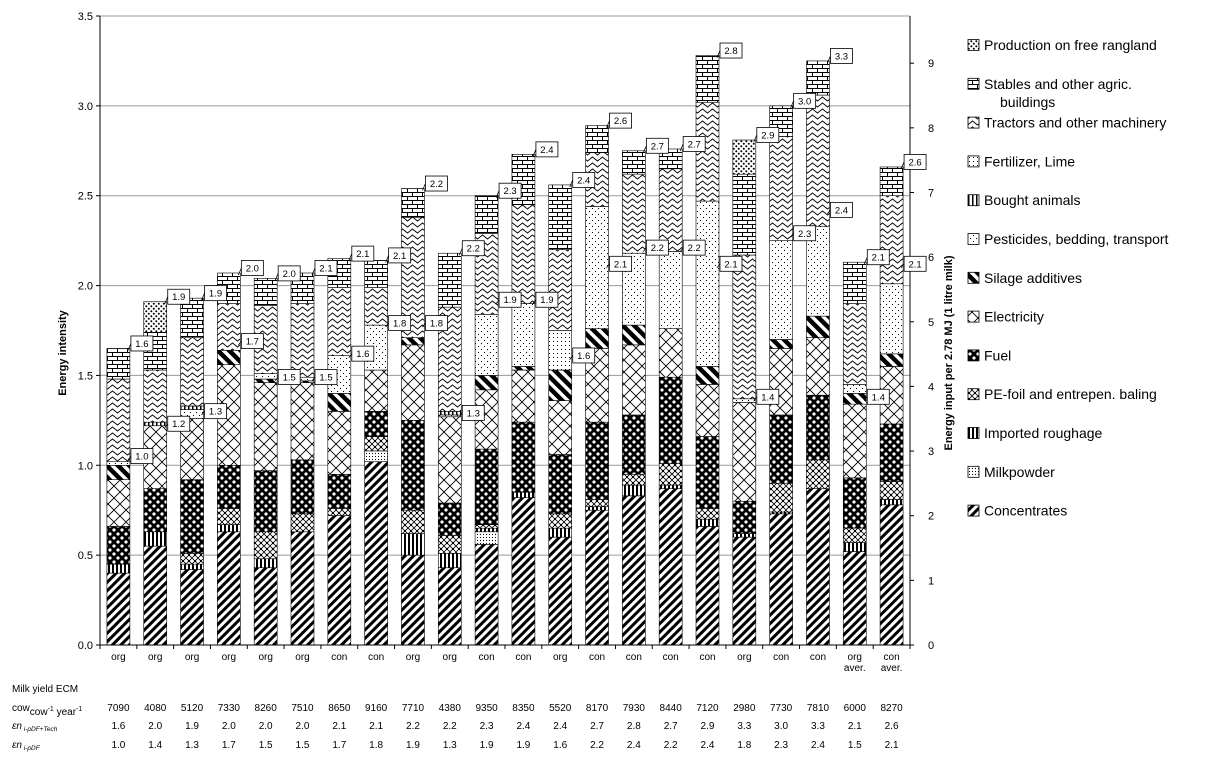  What do you see at coordinates (891, 708) in the screenshot?
I see `table-cell-milk-yield: 8270` at bounding box center [891, 708].